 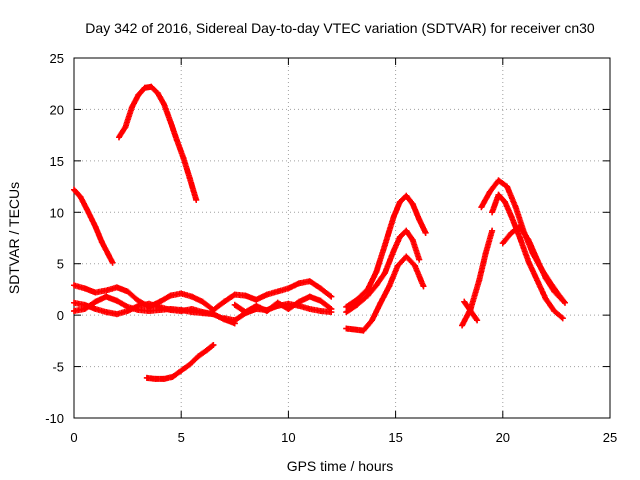 What do you see at coordinates (395, 437) in the screenshot?
I see `x-tick-label: 15` at bounding box center [395, 437].